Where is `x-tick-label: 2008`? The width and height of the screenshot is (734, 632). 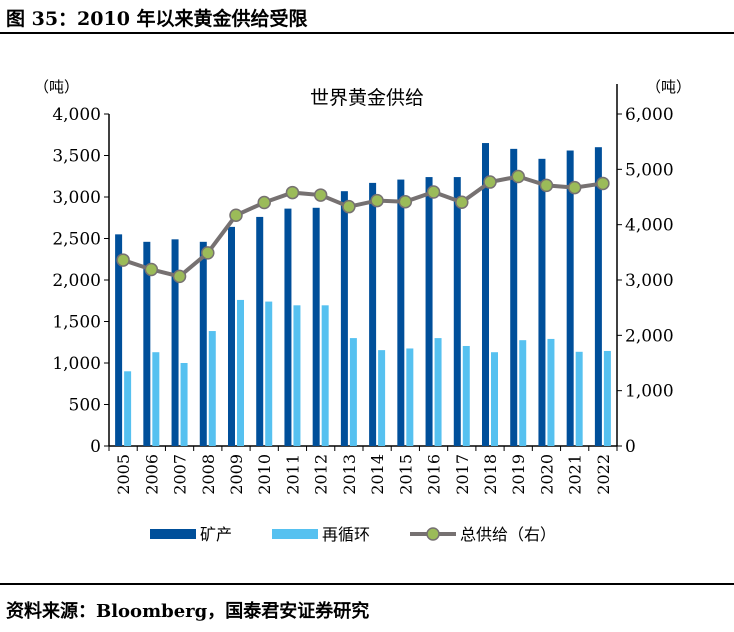
x-tick-label: 2008 is located at coordinates (208, 474).